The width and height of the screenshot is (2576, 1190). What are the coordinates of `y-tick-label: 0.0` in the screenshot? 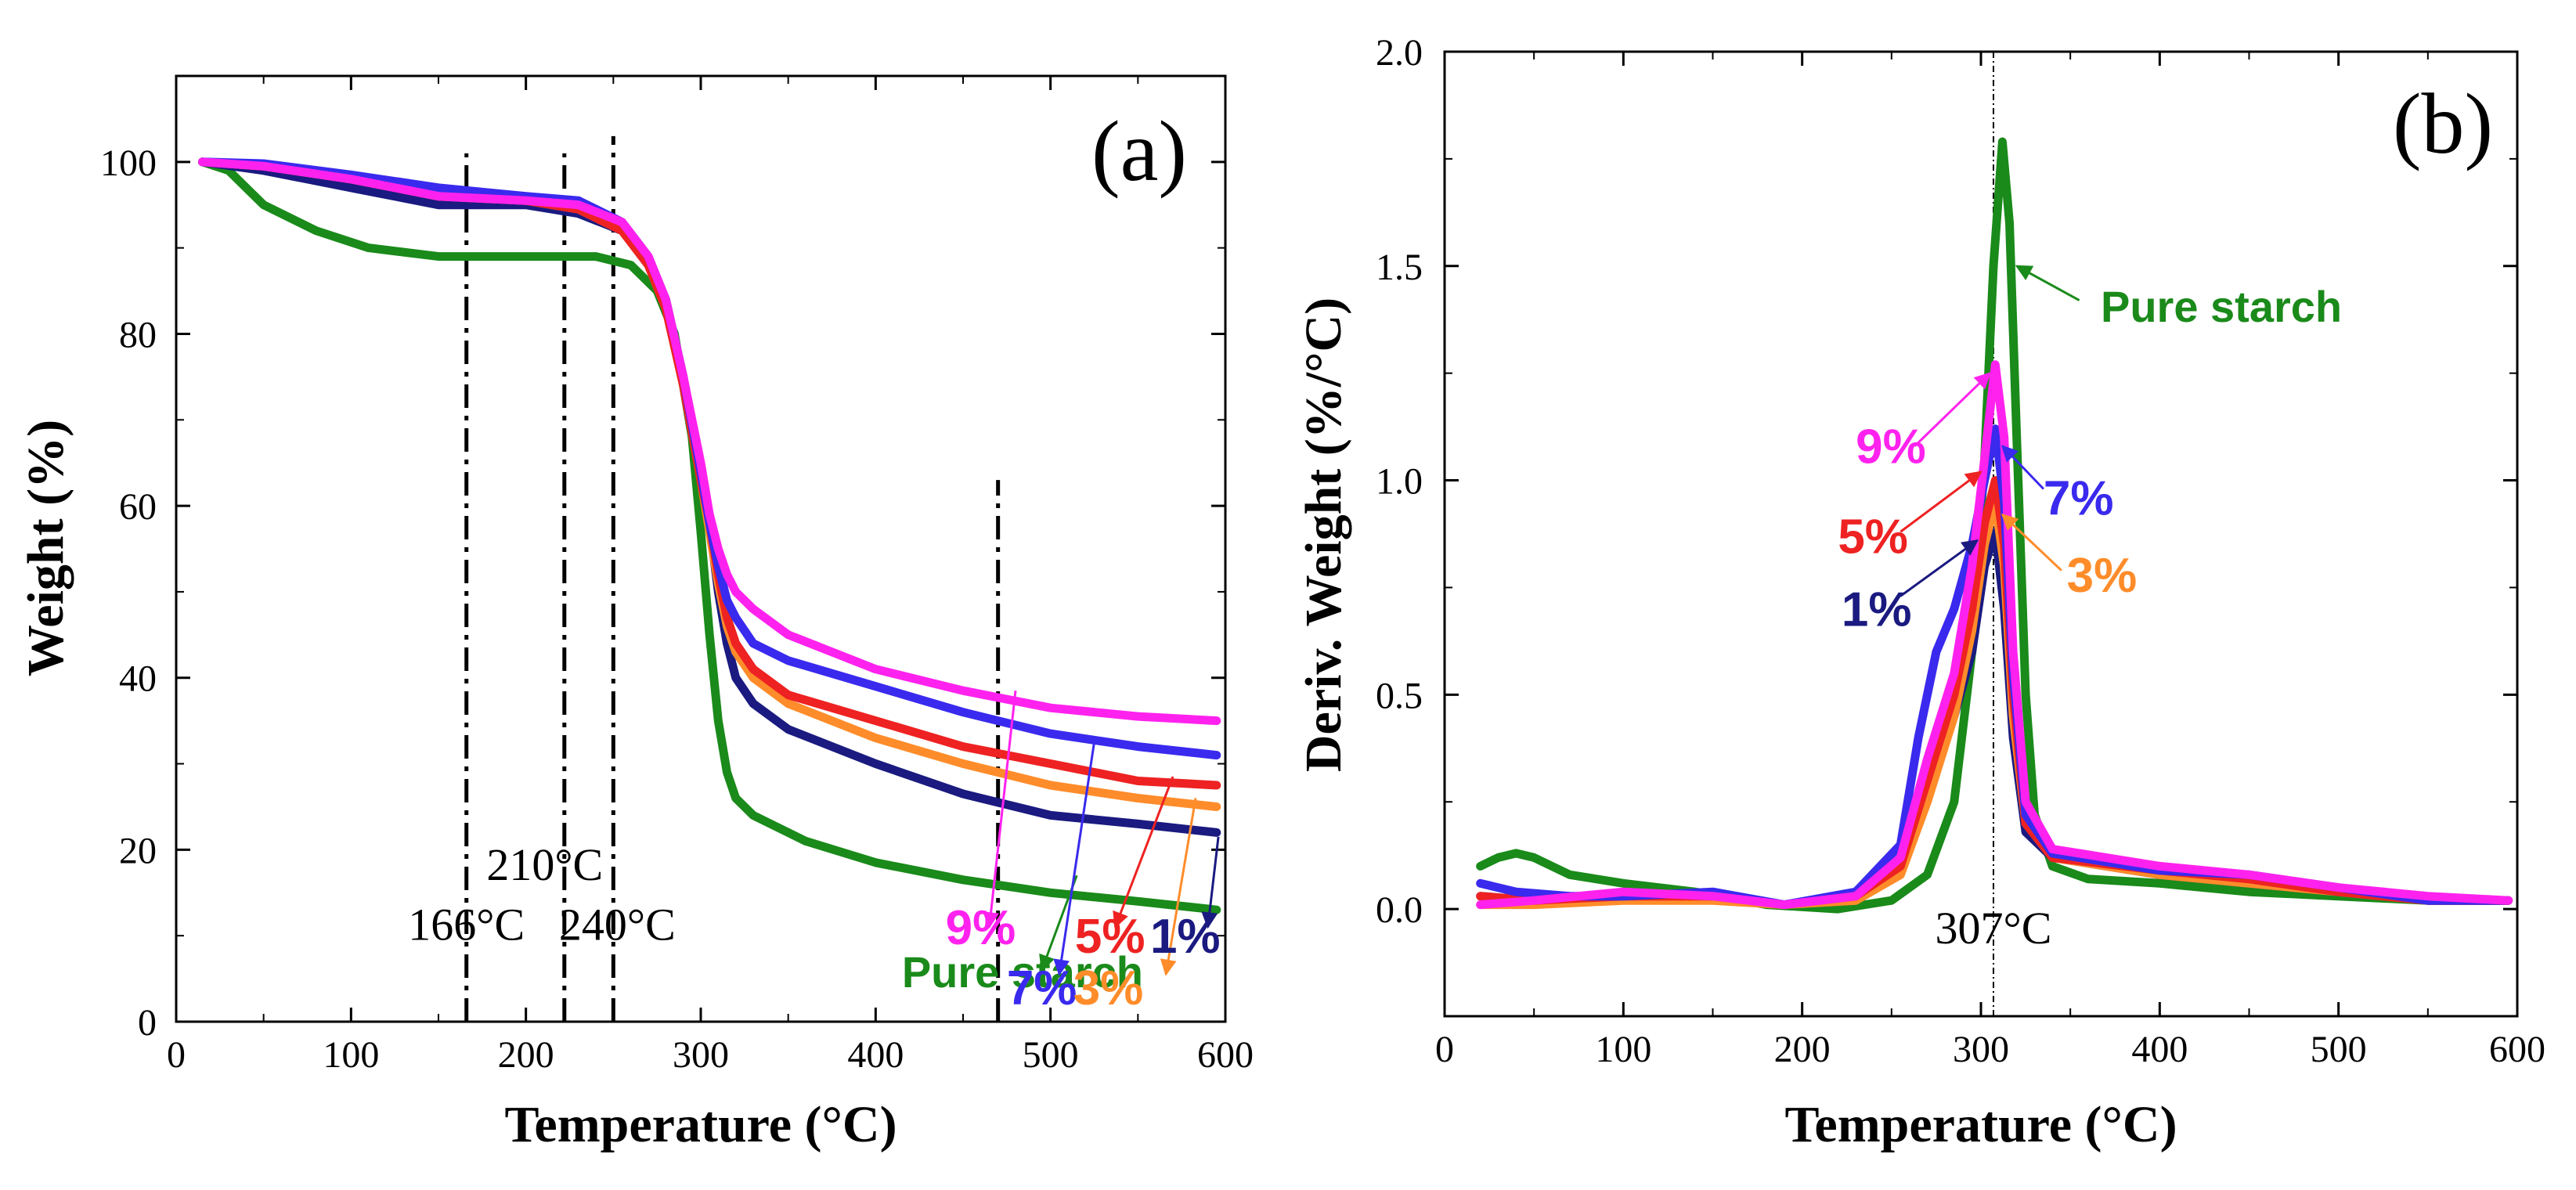 It's located at (1399, 910).